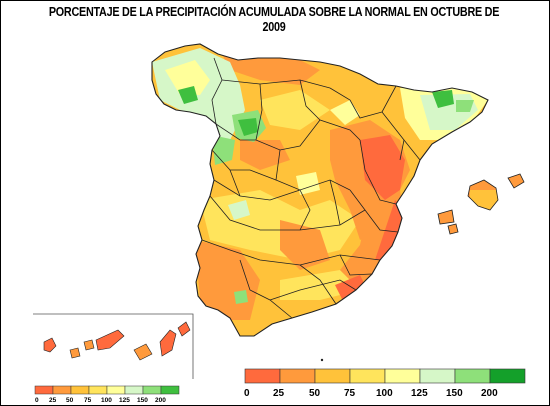 The height and width of the screenshot is (406, 550). Describe the element at coordinates (142, 400) in the screenshot. I see `small-legend-label: 150` at that location.